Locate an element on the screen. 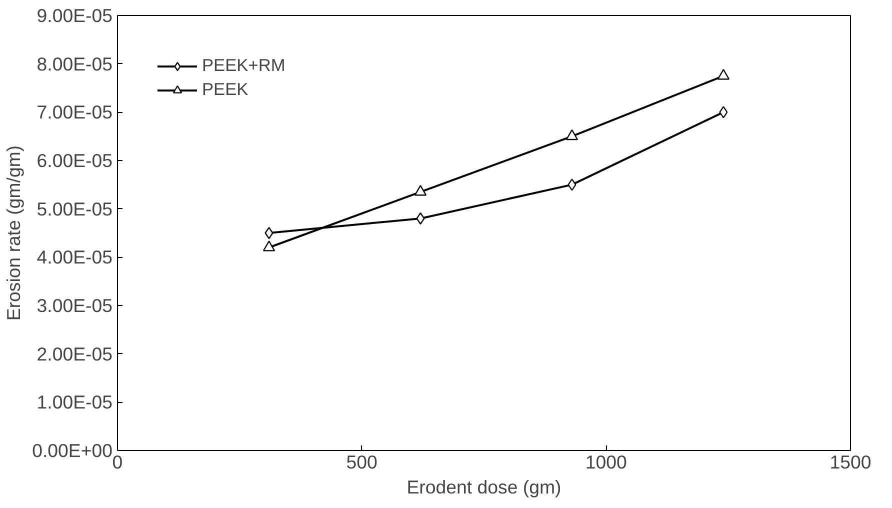 The width and height of the screenshot is (892, 508). y-tick-label: 2.00E-05 is located at coordinates (74, 353).